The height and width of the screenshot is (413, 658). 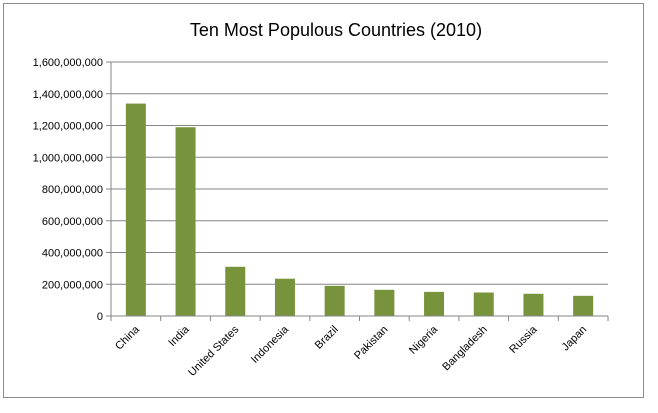 I want to click on x-tick-label: Indonesia, so click(x=270, y=344).